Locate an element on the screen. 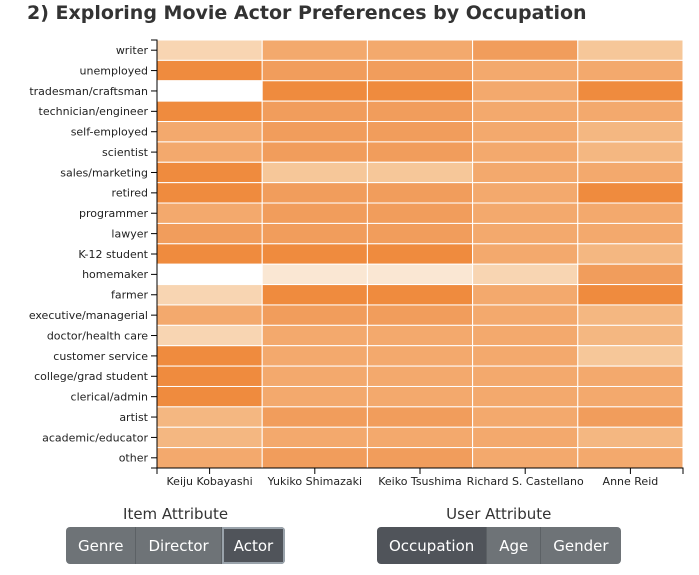 This screenshot has width=699, height=575. heatmap-cell-artist-yukiko-shimazaki is located at coordinates (314, 417).